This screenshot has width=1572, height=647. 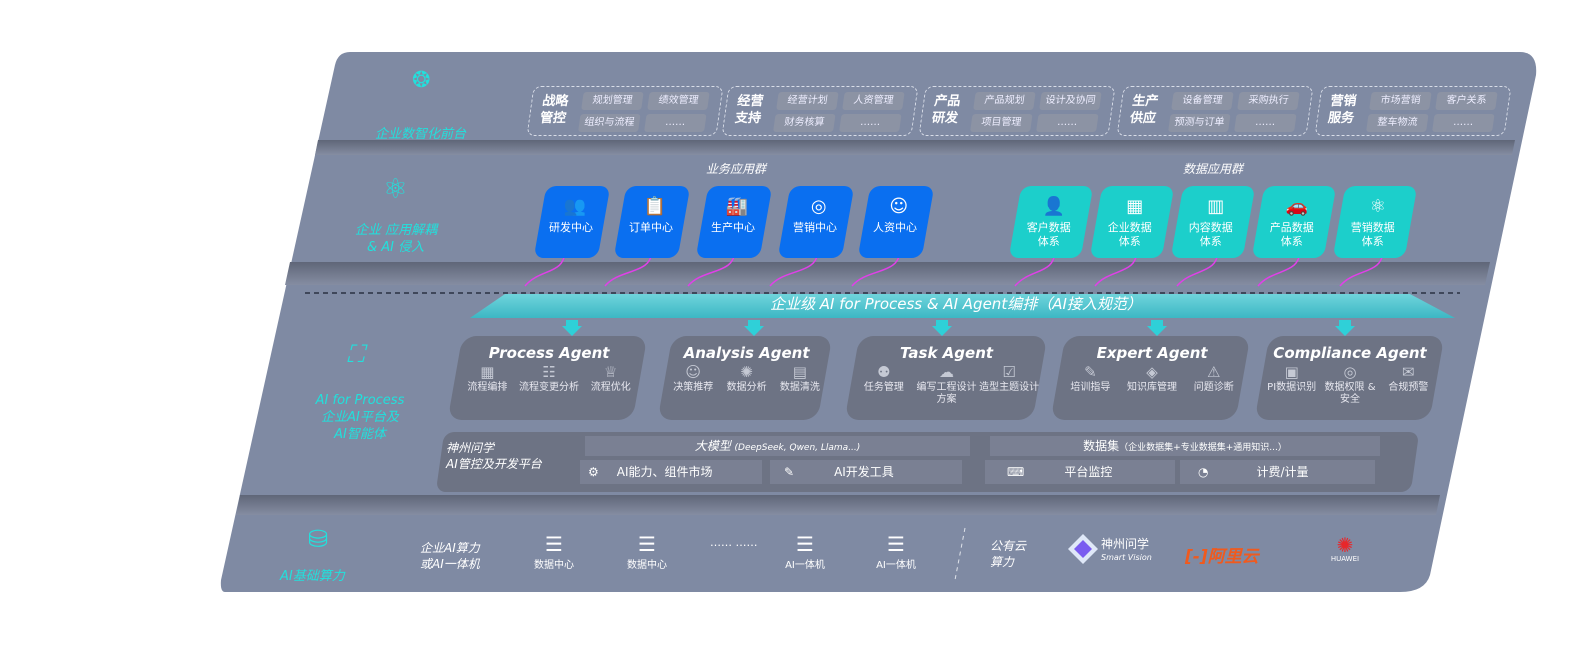 I want to click on server-data-center-1: ☰ 数据中心, so click(x=554, y=551).